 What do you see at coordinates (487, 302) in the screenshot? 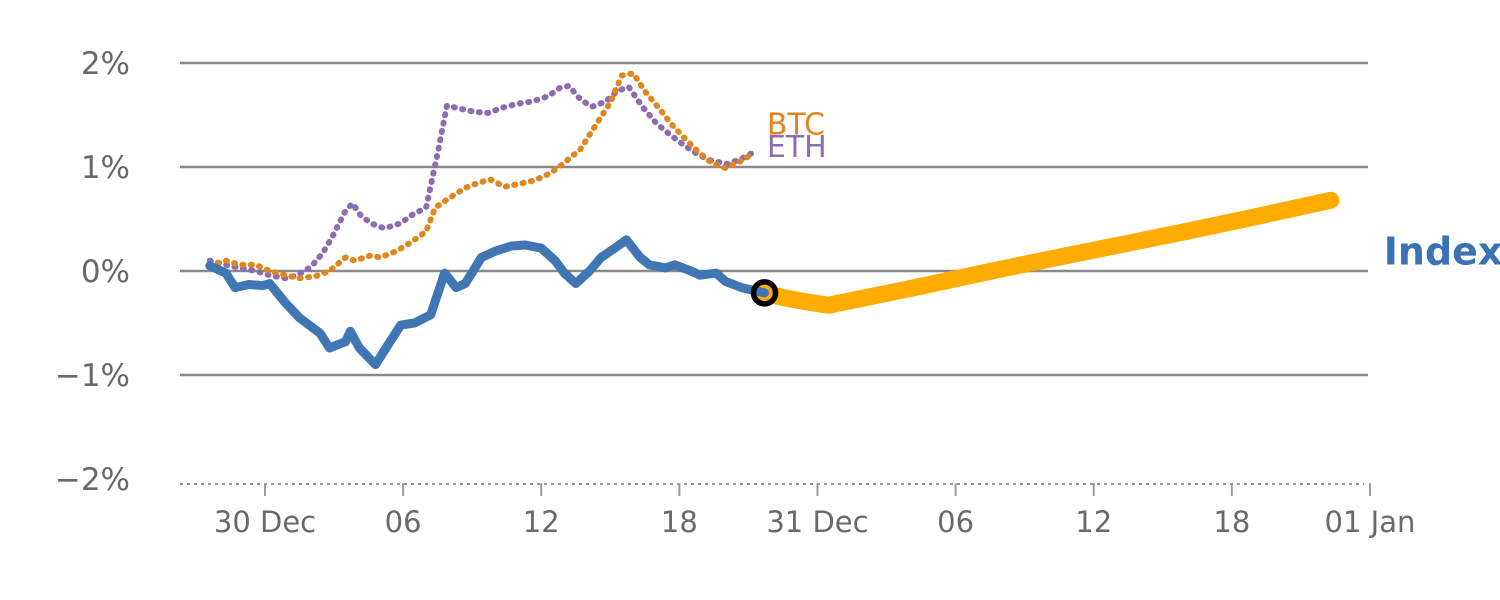
I see `series-line-index` at bounding box center [487, 302].